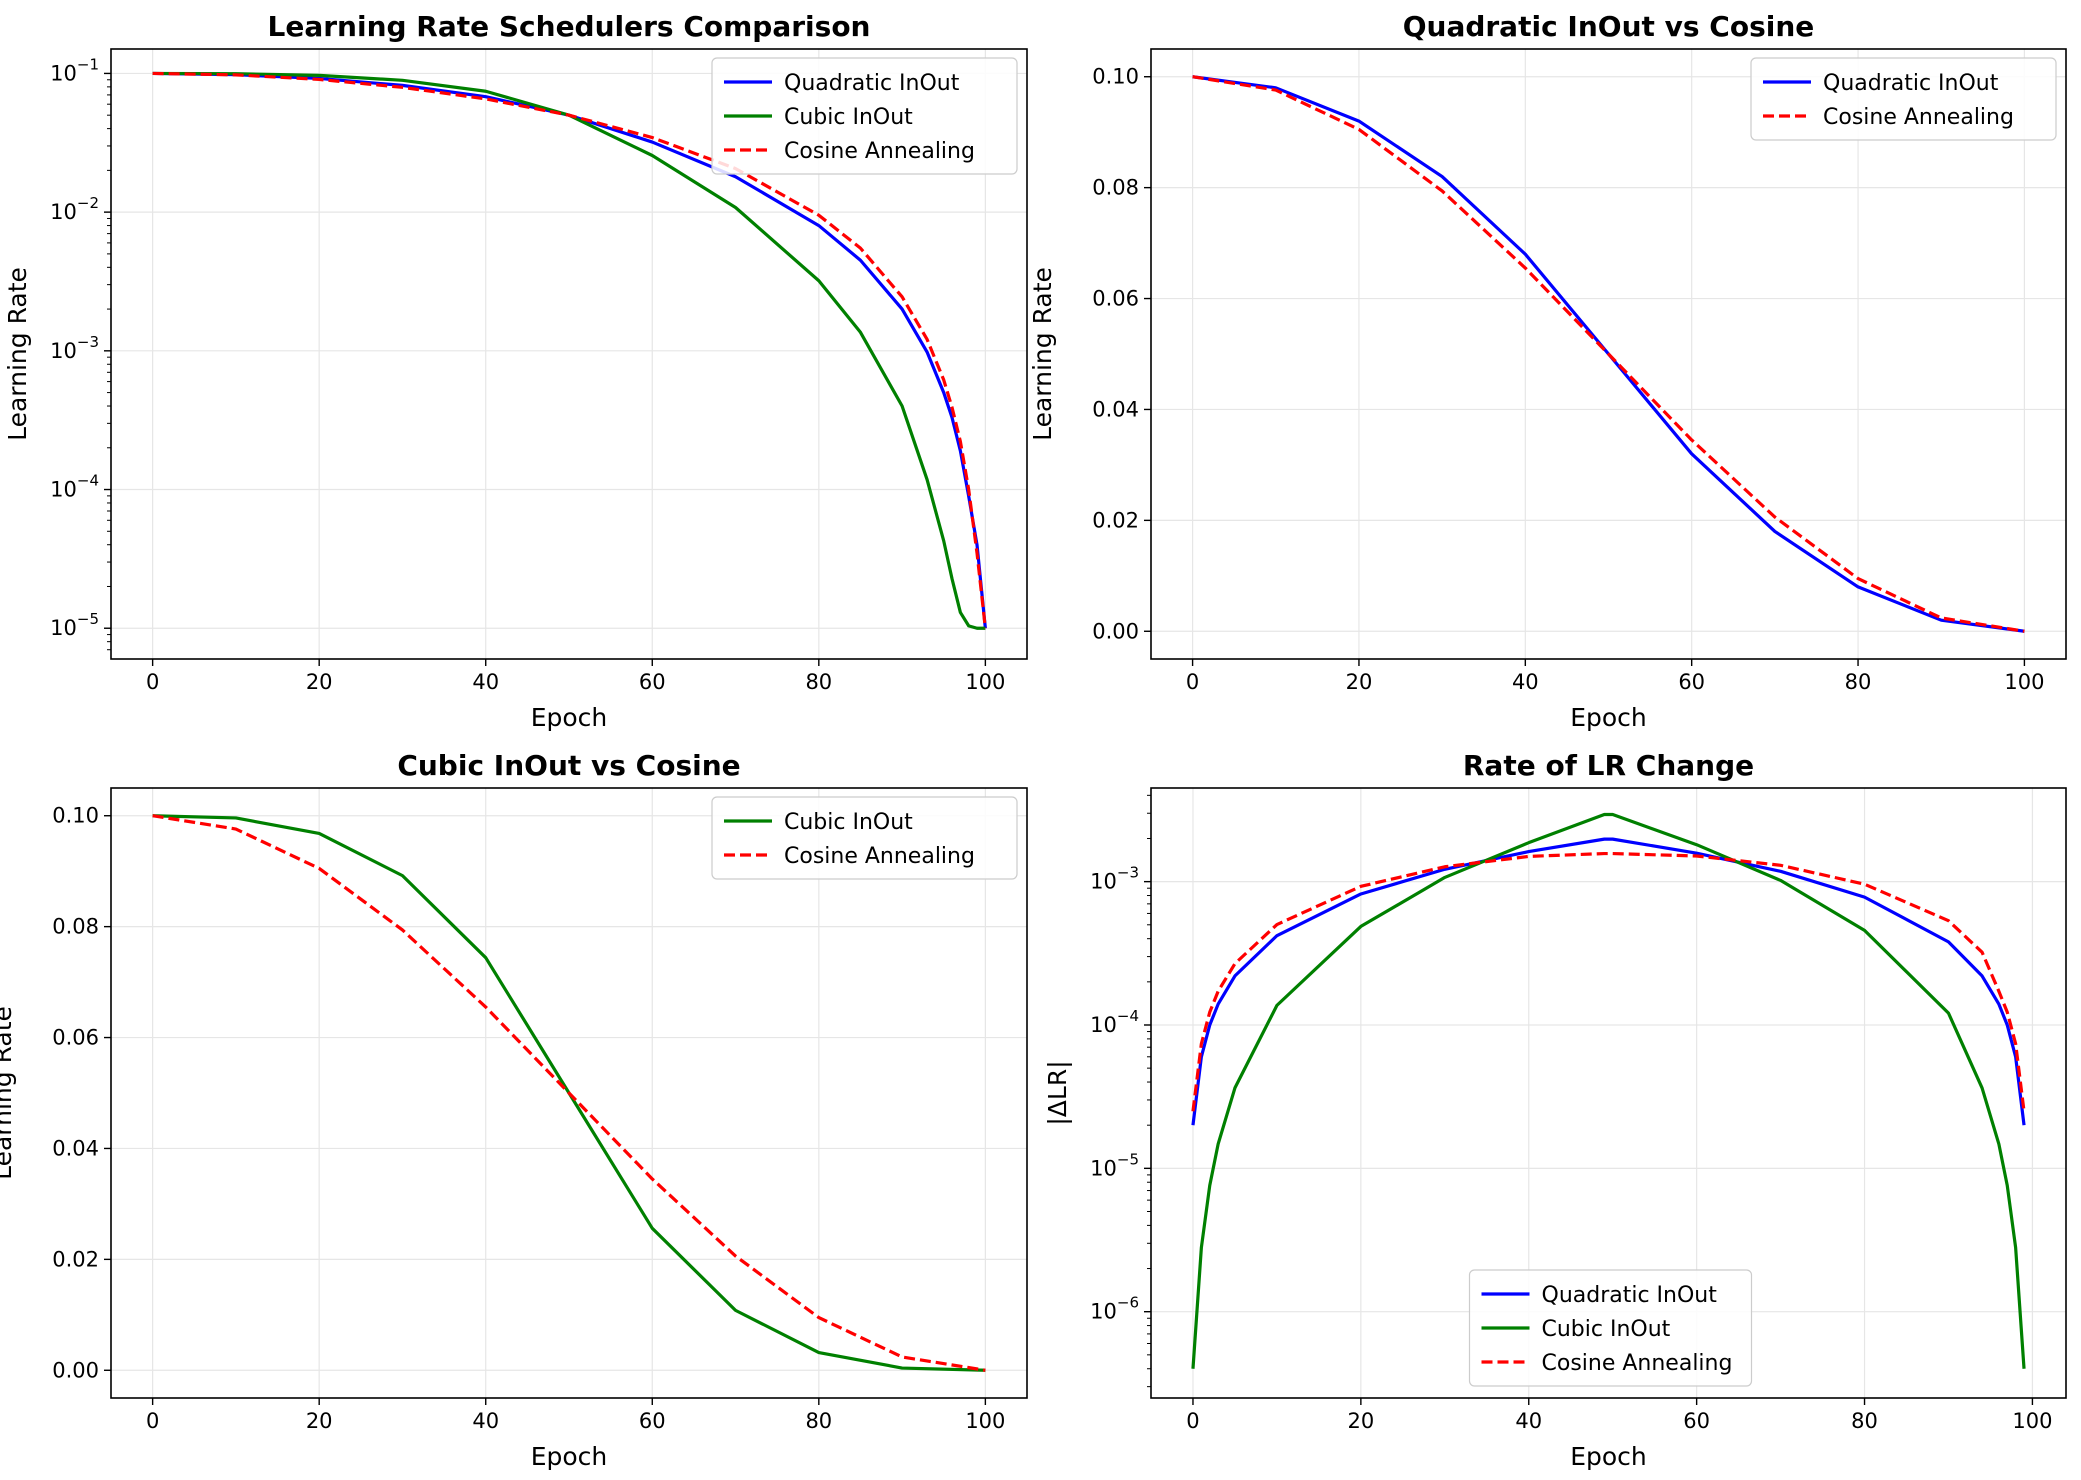  I want to click on series-line-cosine-annealing, so click(1608, 981).